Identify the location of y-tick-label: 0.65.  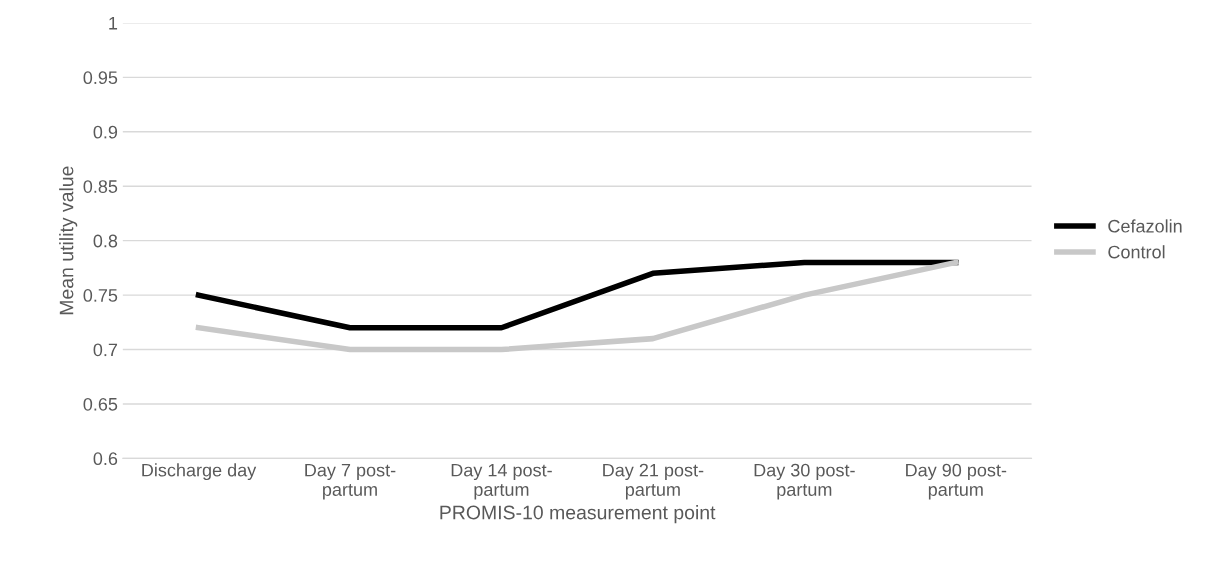
(100, 404).